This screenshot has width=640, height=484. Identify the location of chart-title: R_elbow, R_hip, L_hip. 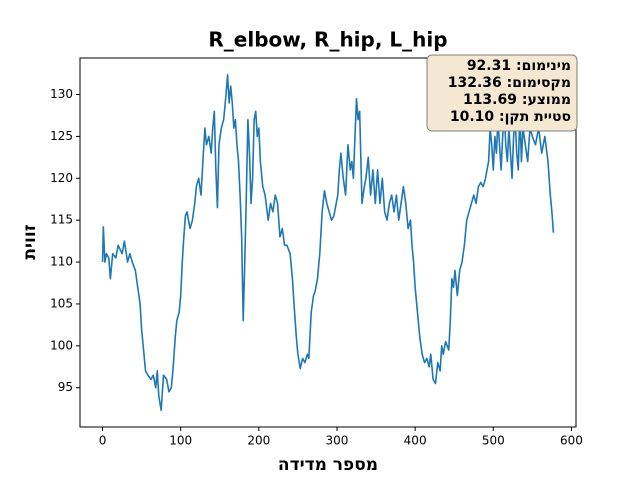
(327, 40).